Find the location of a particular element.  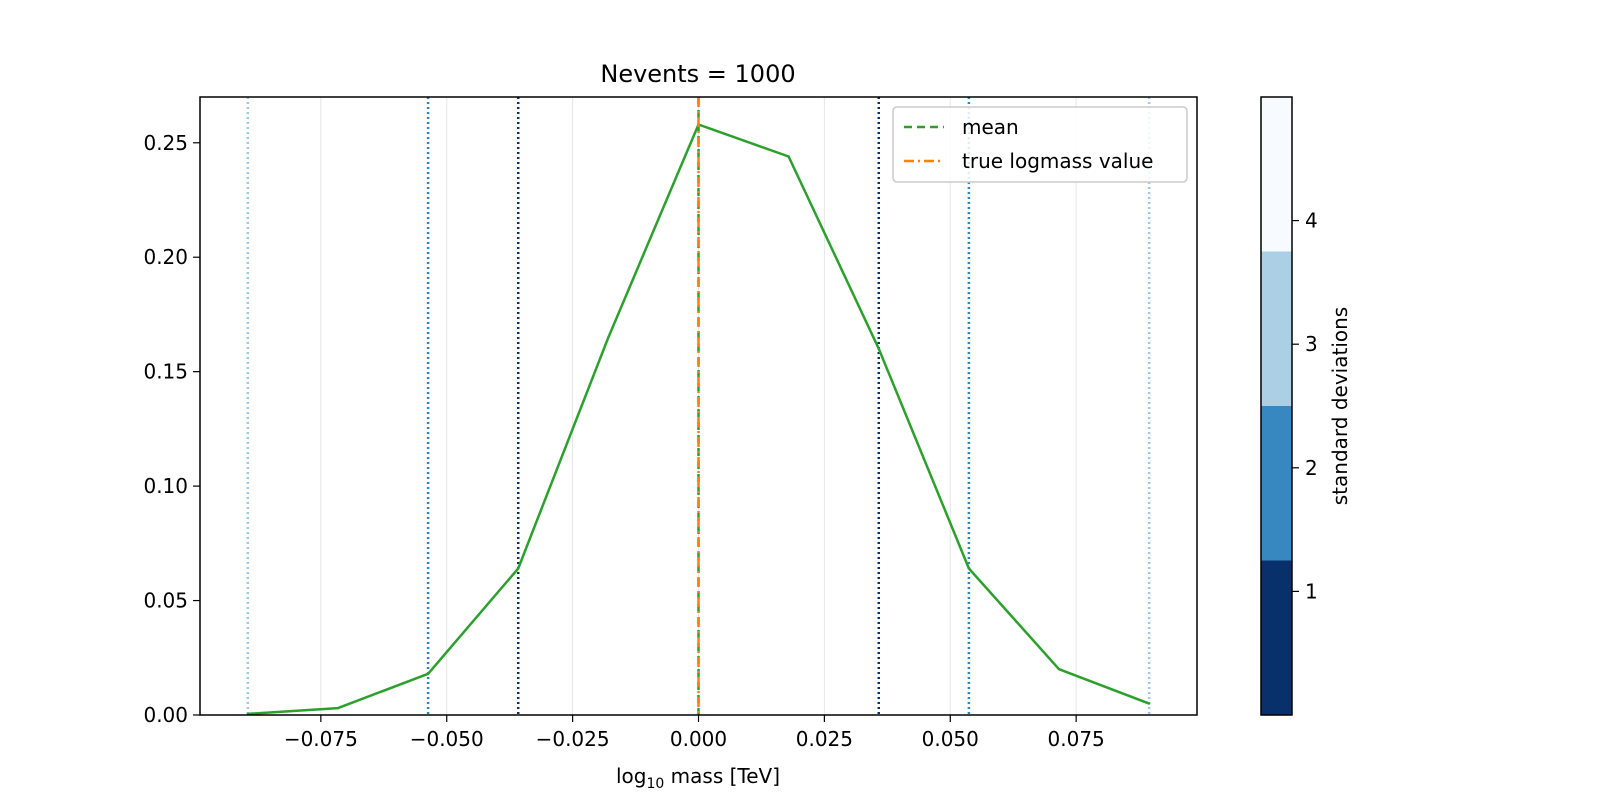

x-tick-label: 0.000 is located at coordinates (698, 739).